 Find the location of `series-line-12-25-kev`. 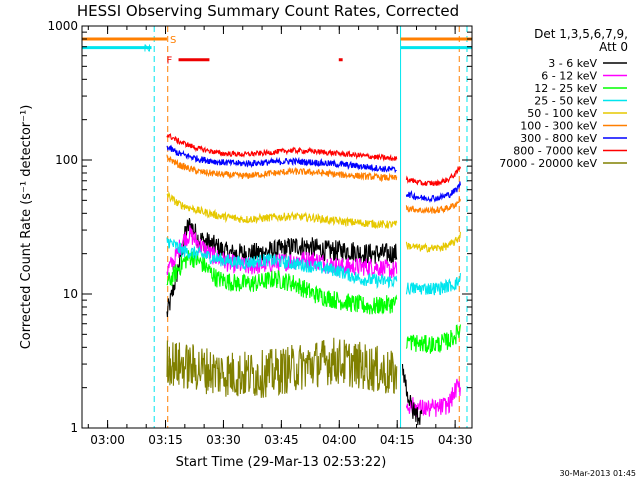

series-line-12-25-kev is located at coordinates (282, 282).